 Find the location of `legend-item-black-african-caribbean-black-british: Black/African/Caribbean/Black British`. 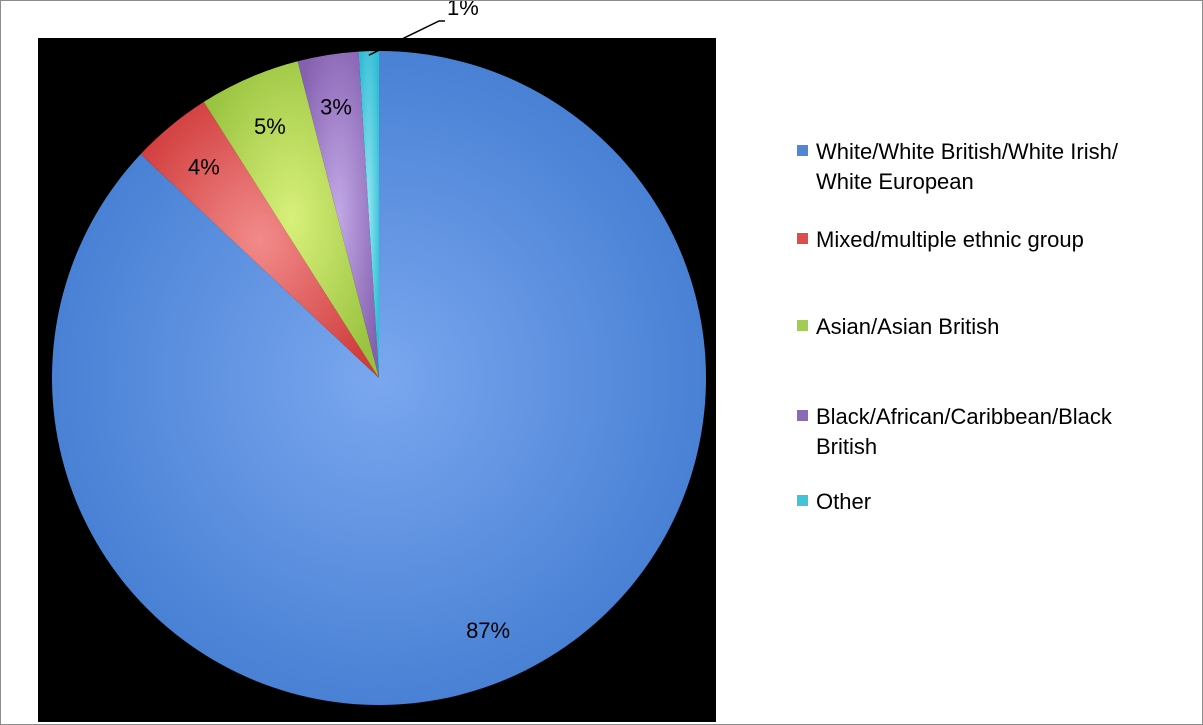

legend-item-black-african-caribbean-black-british: Black/African/Caribbean/Black British is located at coordinates (987, 432).